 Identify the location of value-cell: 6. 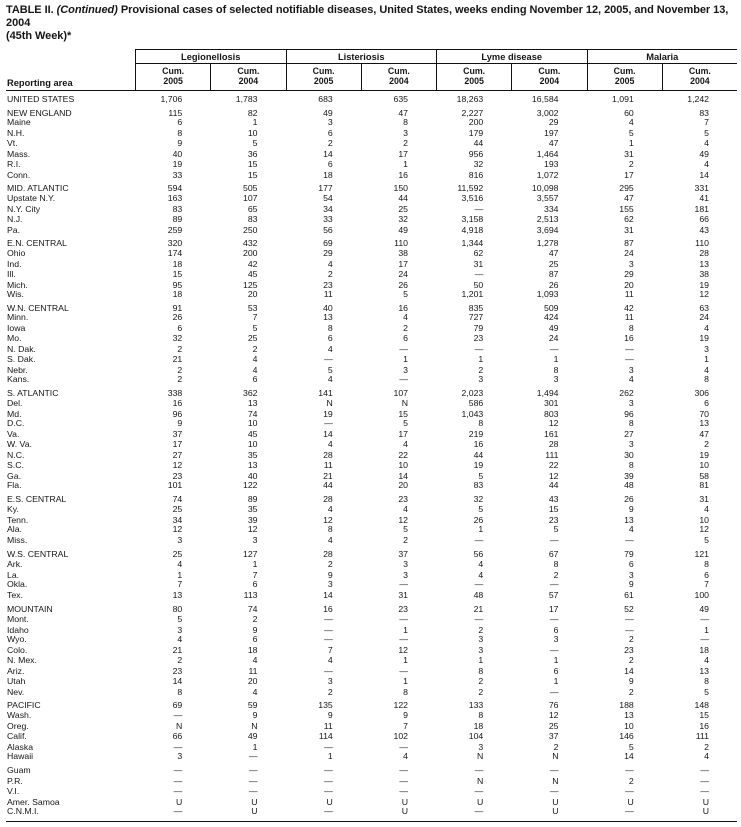
(631, 563).